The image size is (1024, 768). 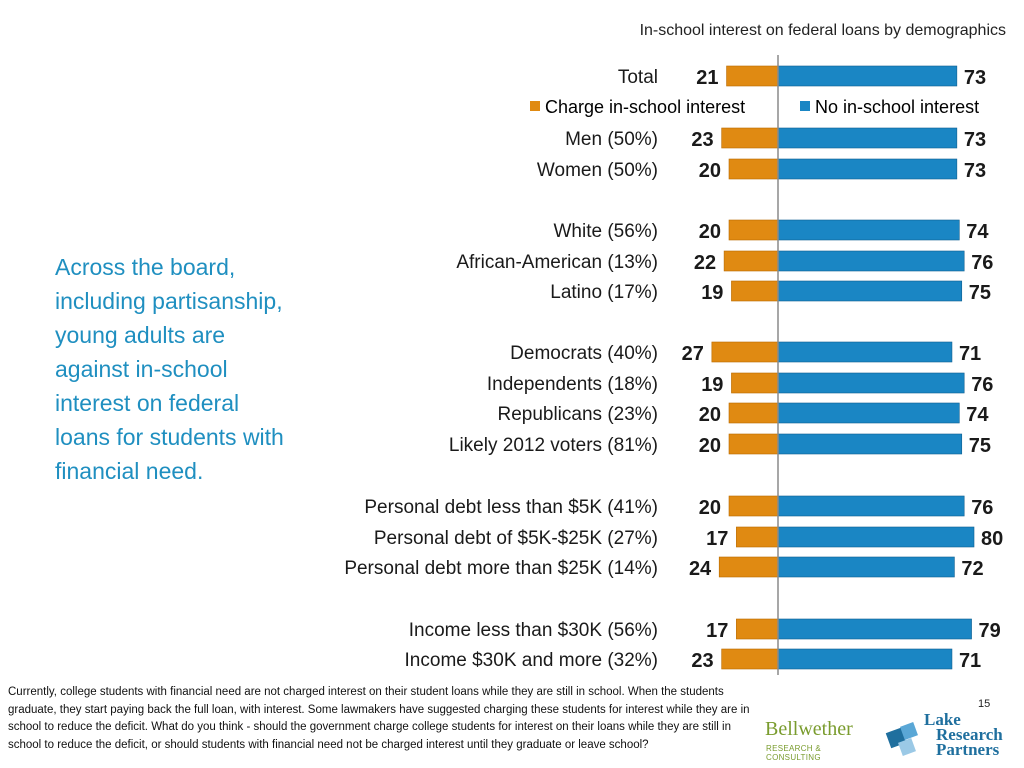 What do you see at coordinates (531, 660) in the screenshot?
I see `category-label-14: Income $30K and more (32%)` at bounding box center [531, 660].